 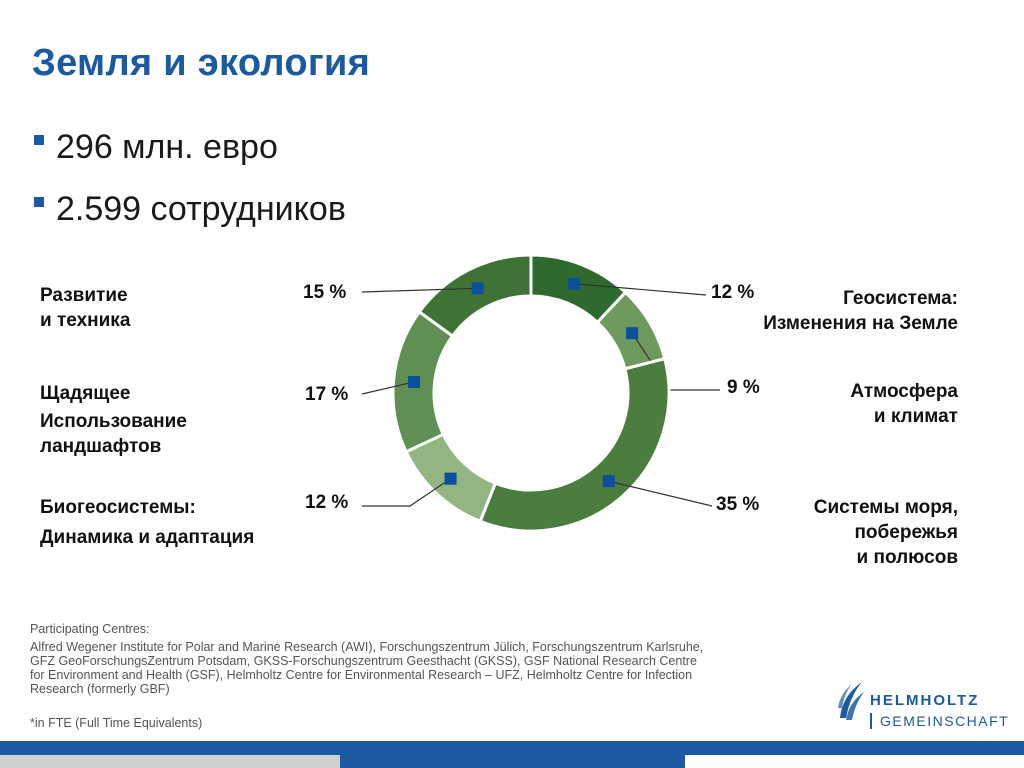 I want to click on chart-label-line: Развитие, so click(x=84, y=295).